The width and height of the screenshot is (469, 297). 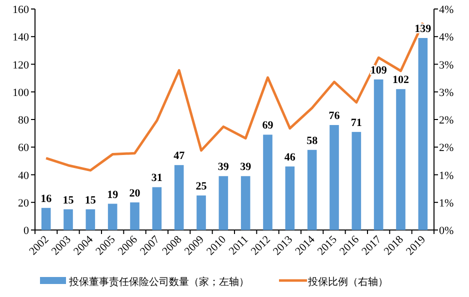 What do you see at coordinates (312, 140) in the screenshot?
I see `data-label: 58` at bounding box center [312, 140].